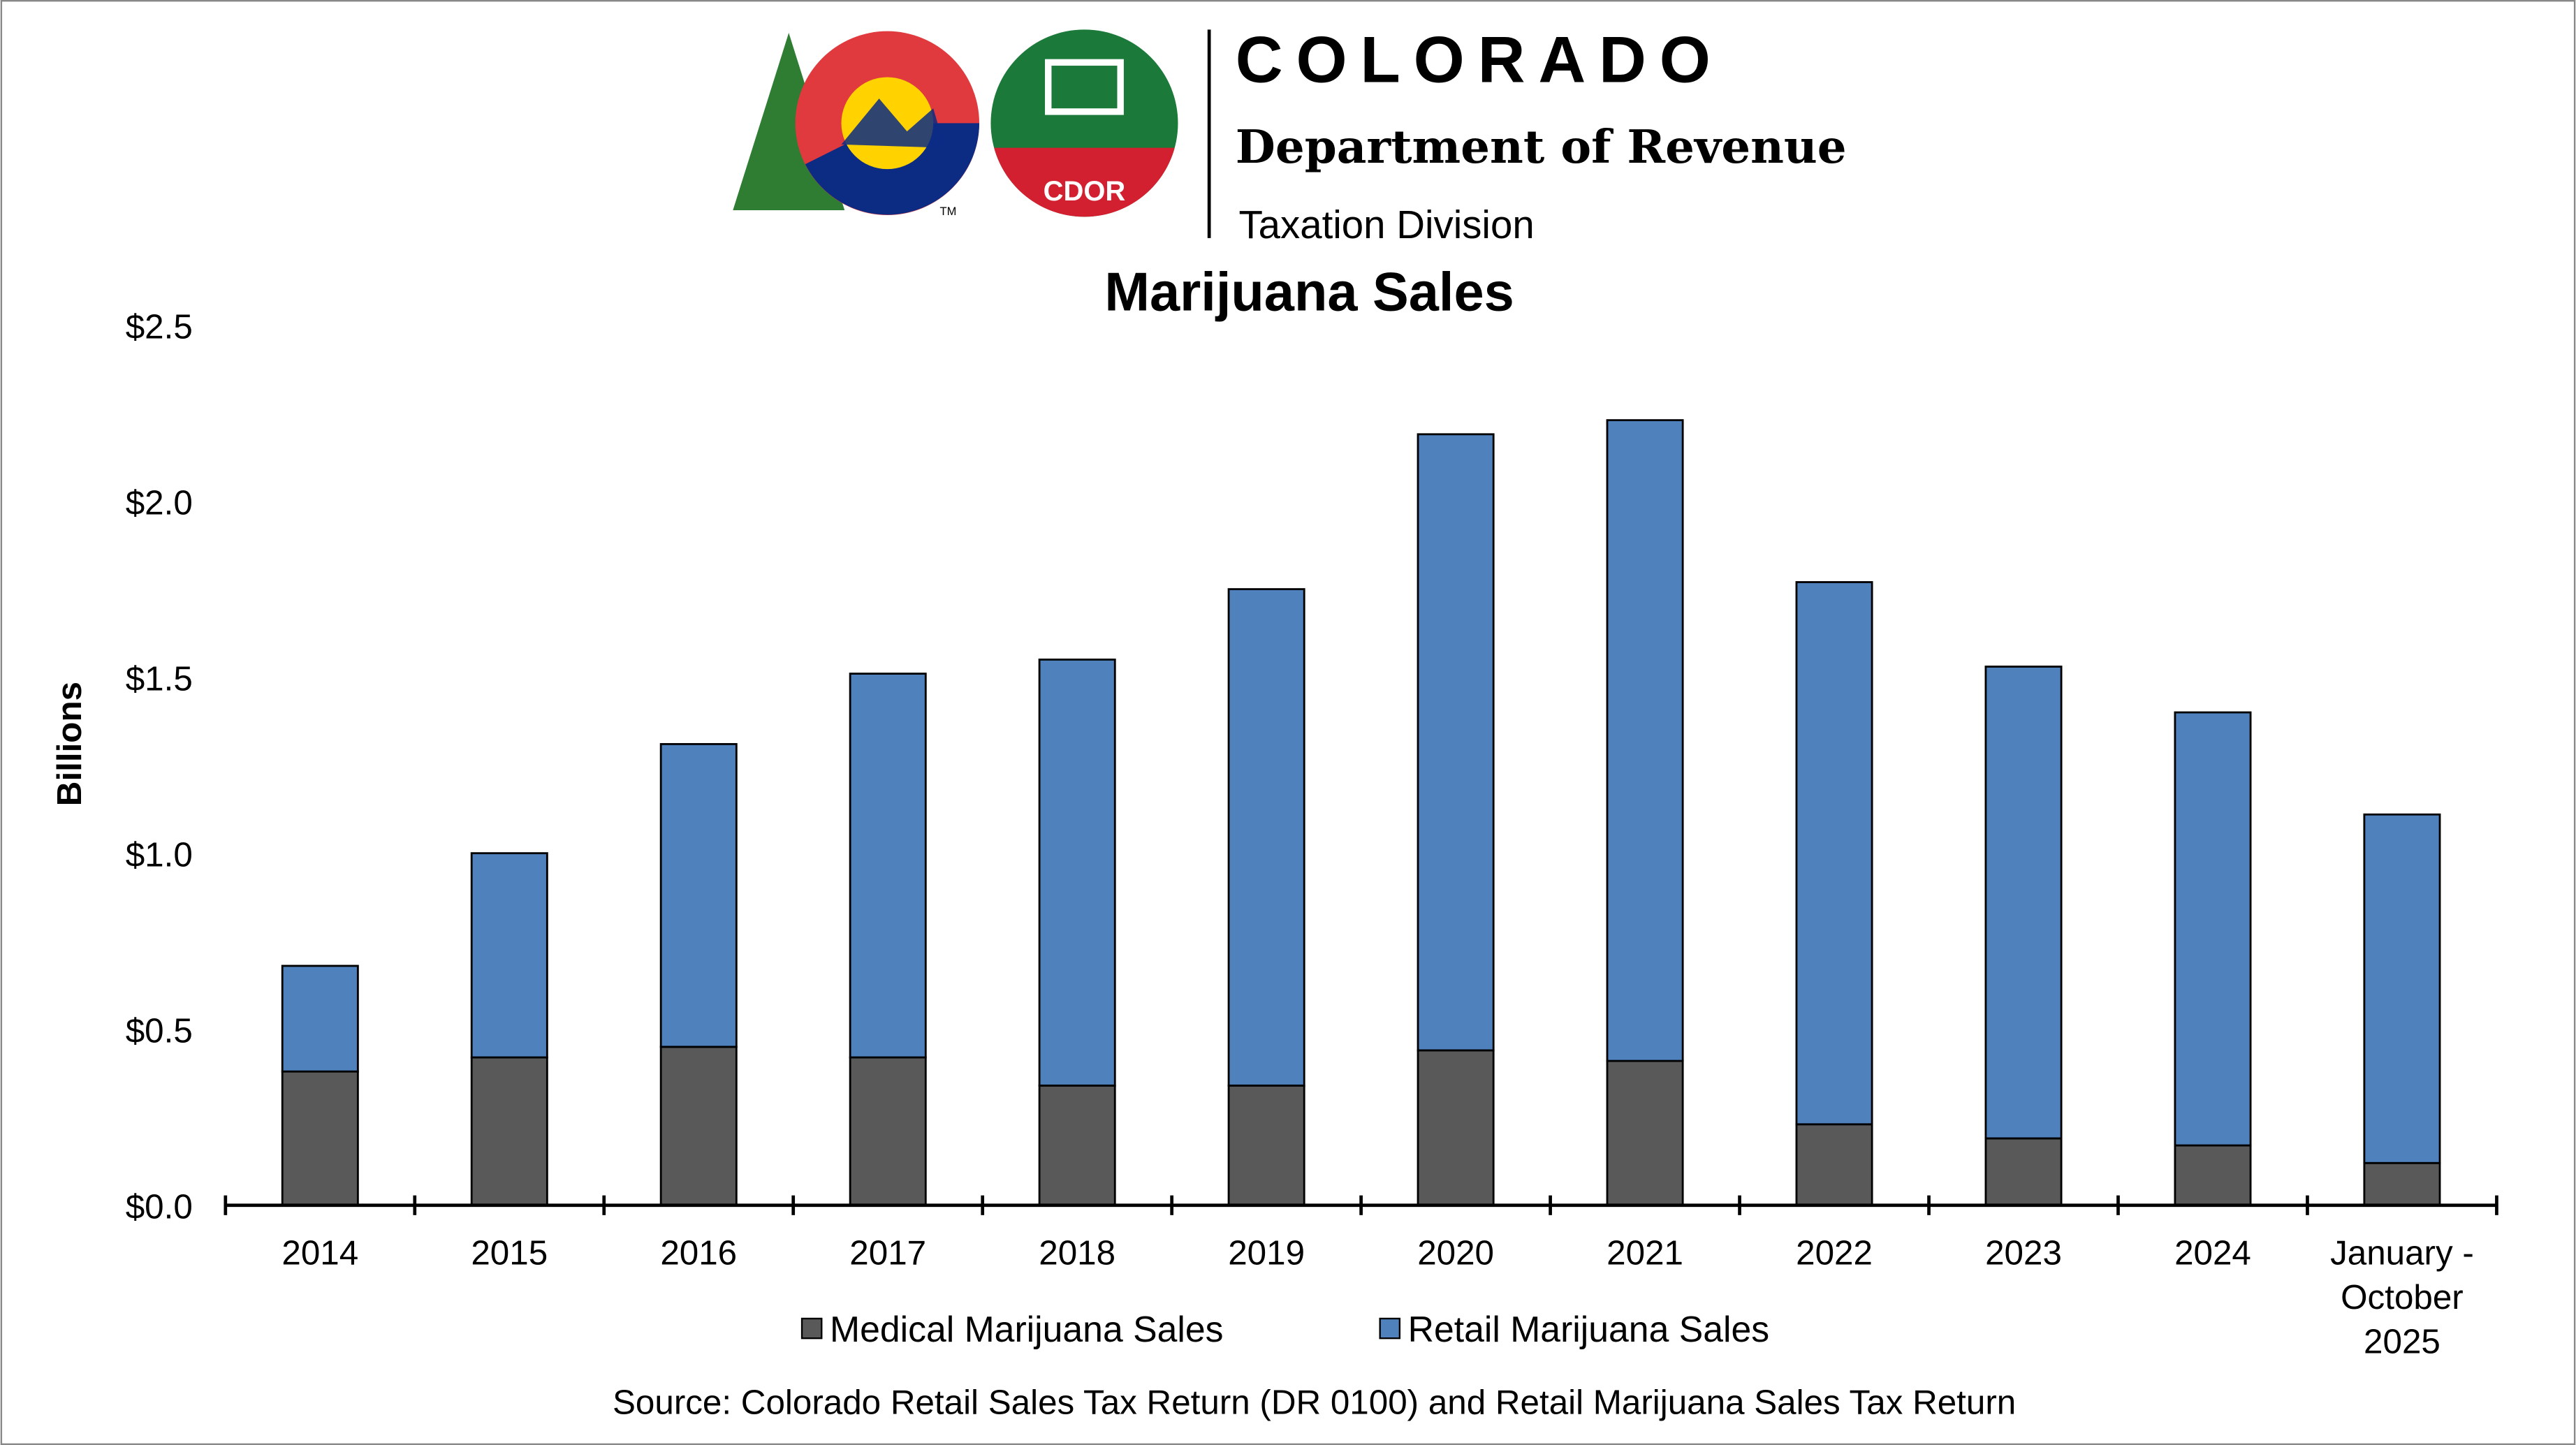 This screenshot has height=1445, width=2576. What do you see at coordinates (1480, 59) in the screenshot?
I see `org-name: COLORADO` at bounding box center [1480, 59].